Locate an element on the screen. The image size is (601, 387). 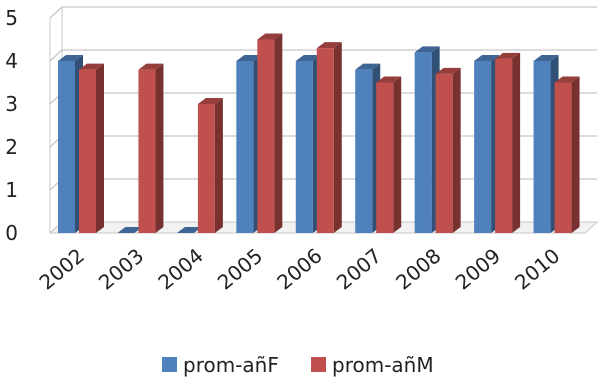
gridline is located at coordinates (323, 12).